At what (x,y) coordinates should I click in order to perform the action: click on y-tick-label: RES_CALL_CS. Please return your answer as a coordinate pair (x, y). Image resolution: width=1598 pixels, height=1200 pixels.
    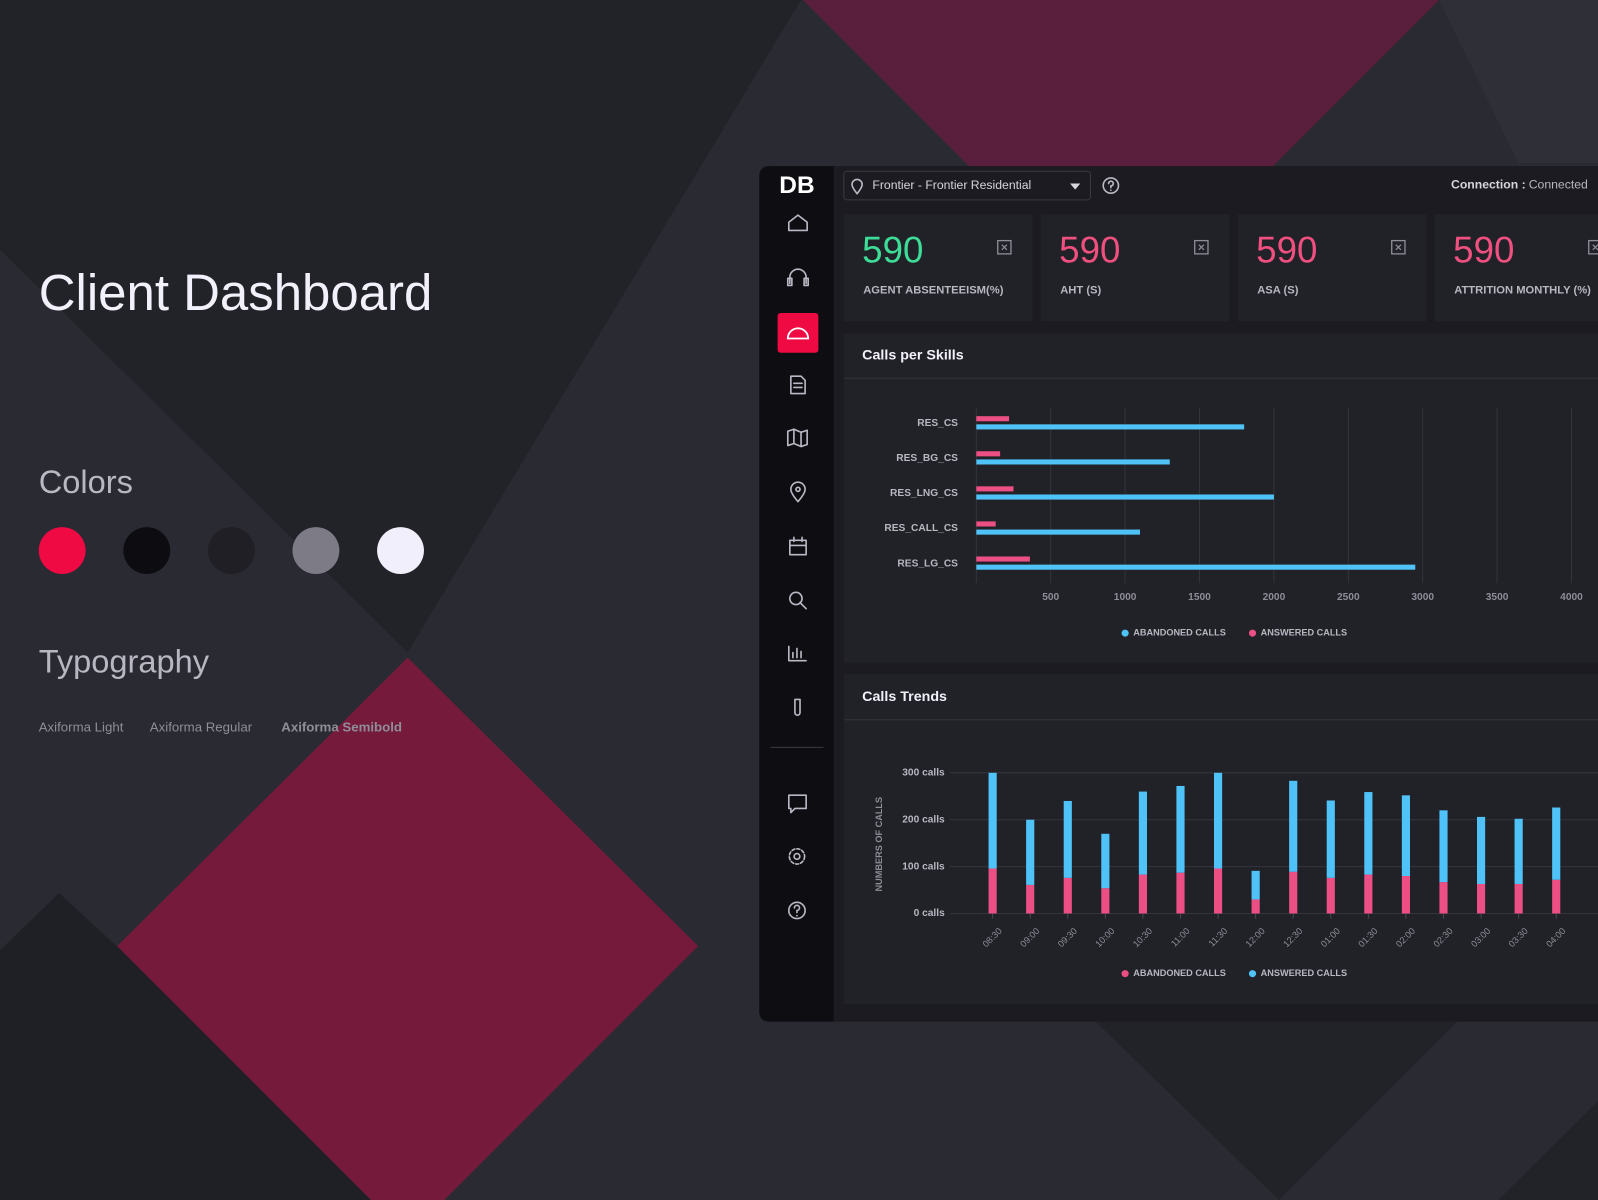
    Looking at the image, I should click on (921, 528).